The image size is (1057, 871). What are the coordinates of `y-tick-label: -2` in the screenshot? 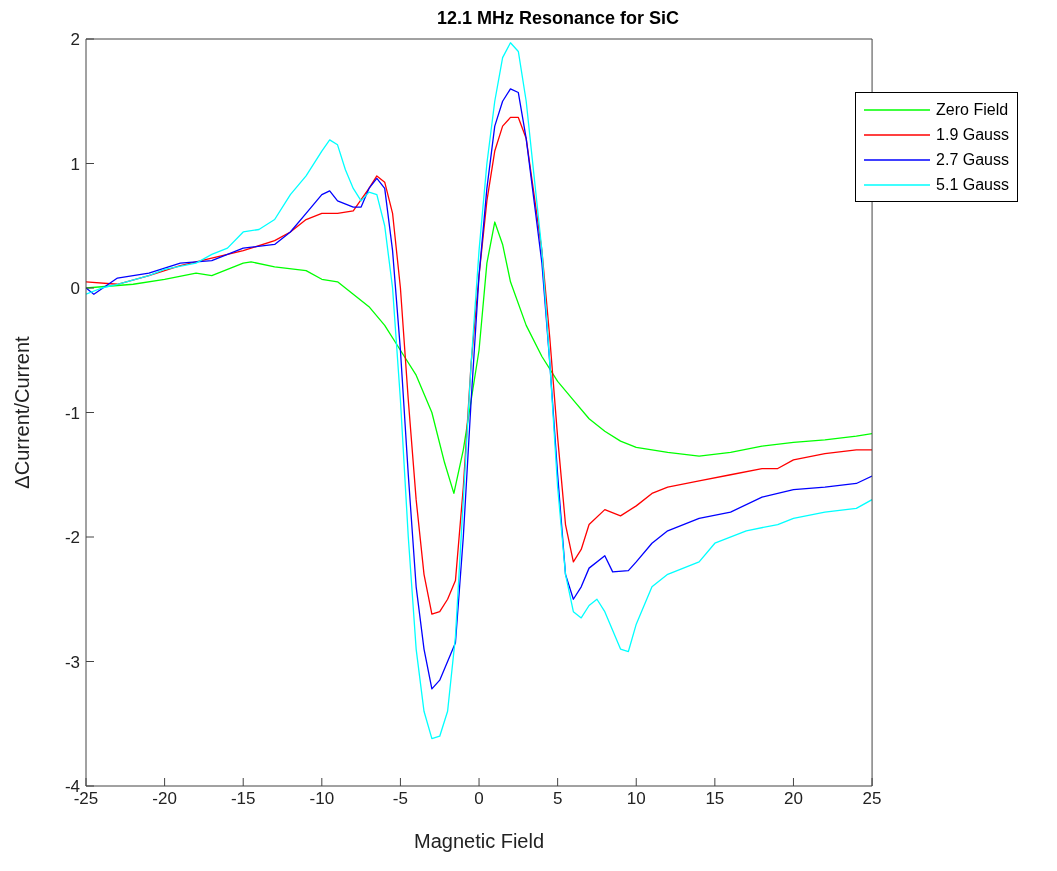 It's located at (72, 538).